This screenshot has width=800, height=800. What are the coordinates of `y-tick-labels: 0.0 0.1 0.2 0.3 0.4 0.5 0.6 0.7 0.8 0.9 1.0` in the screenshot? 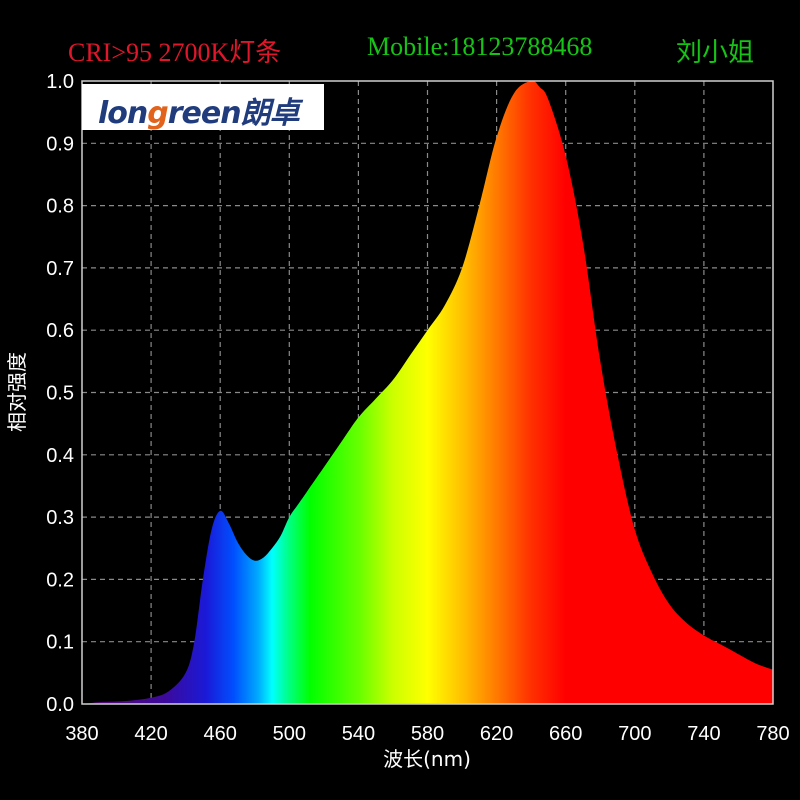 It's located at (60, 393).